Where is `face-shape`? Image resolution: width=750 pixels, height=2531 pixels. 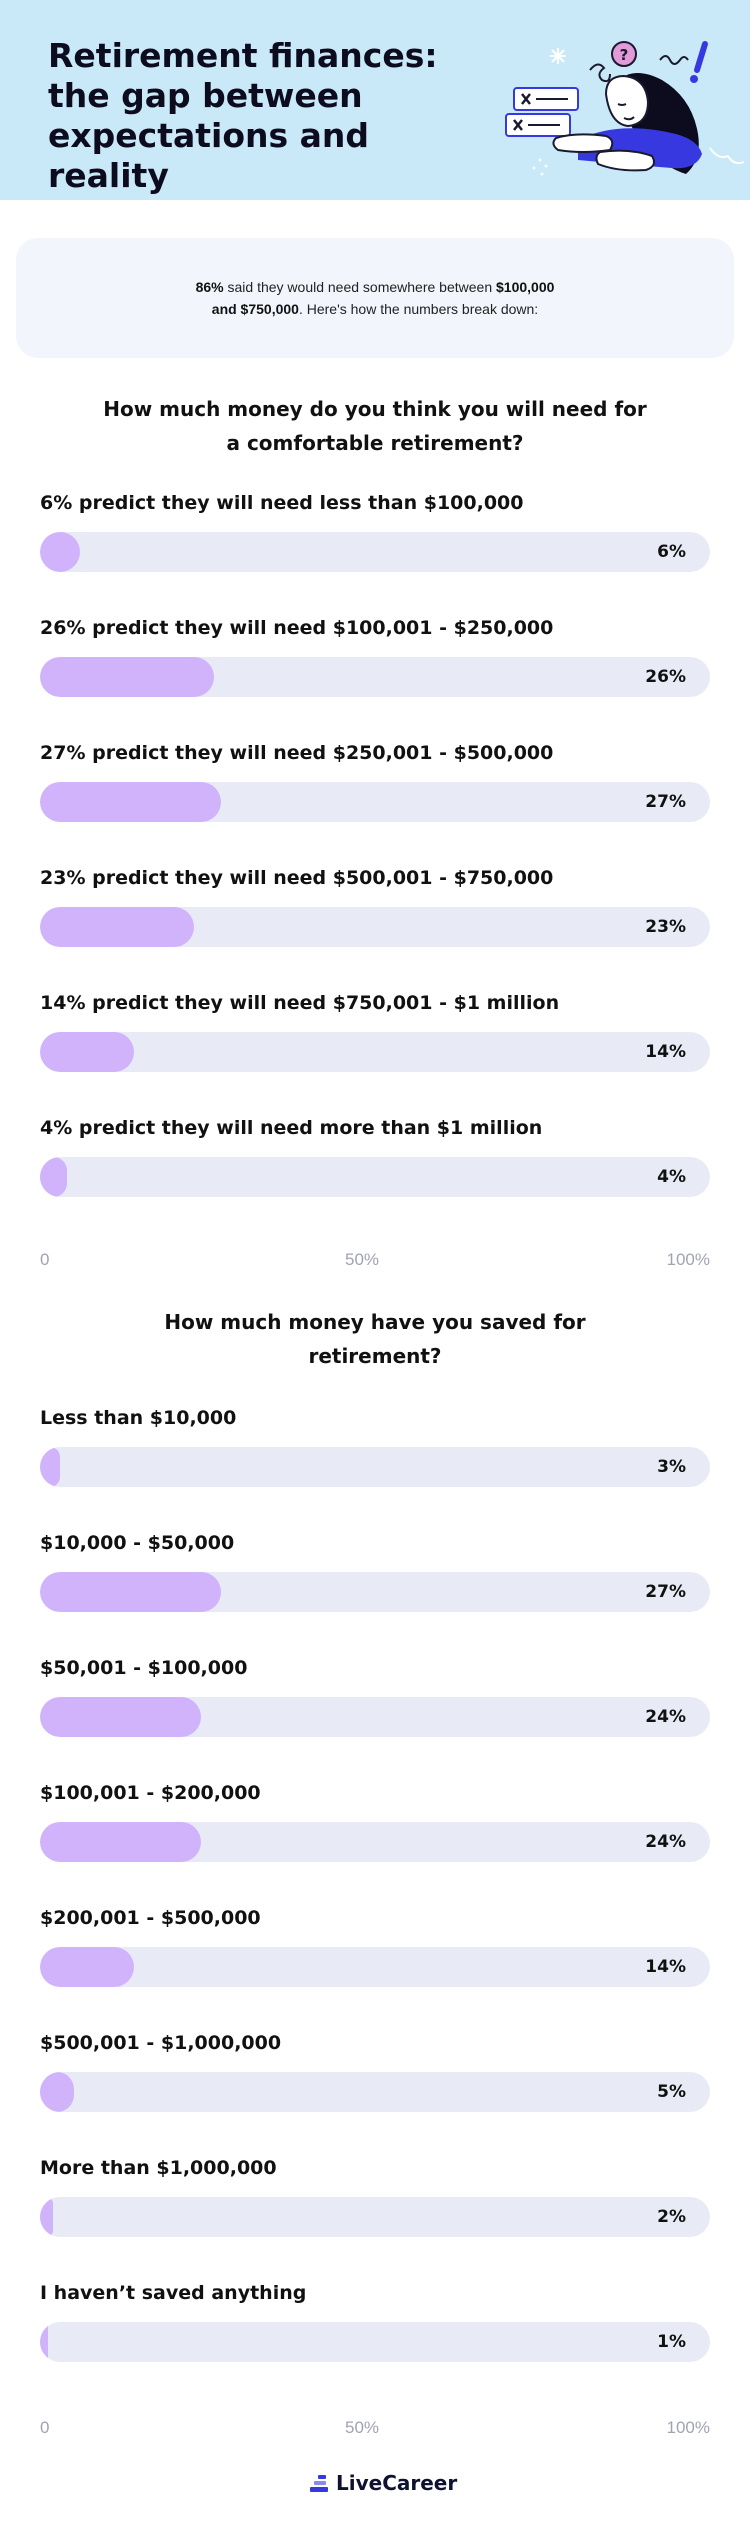
face-shape is located at coordinates (627, 101).